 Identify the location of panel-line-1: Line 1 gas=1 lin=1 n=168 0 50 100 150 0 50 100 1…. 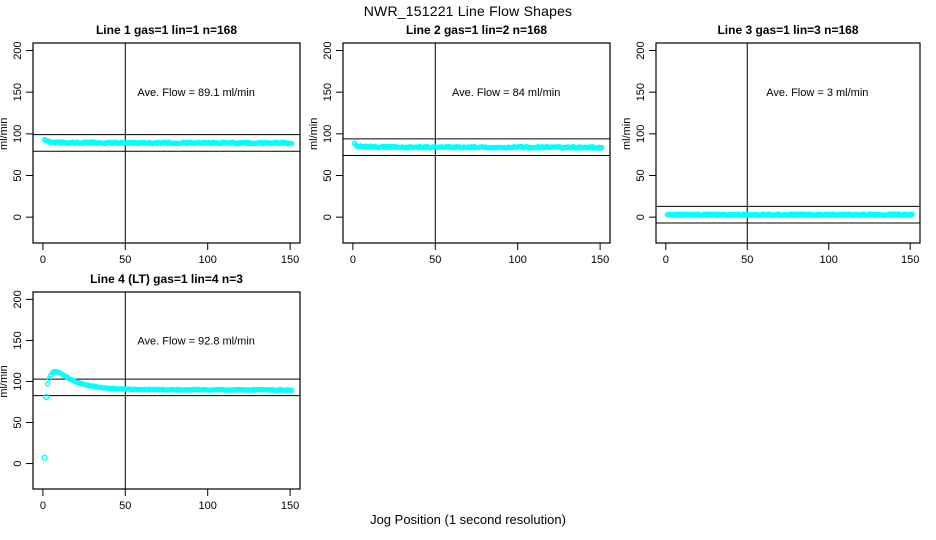
(150, 144).